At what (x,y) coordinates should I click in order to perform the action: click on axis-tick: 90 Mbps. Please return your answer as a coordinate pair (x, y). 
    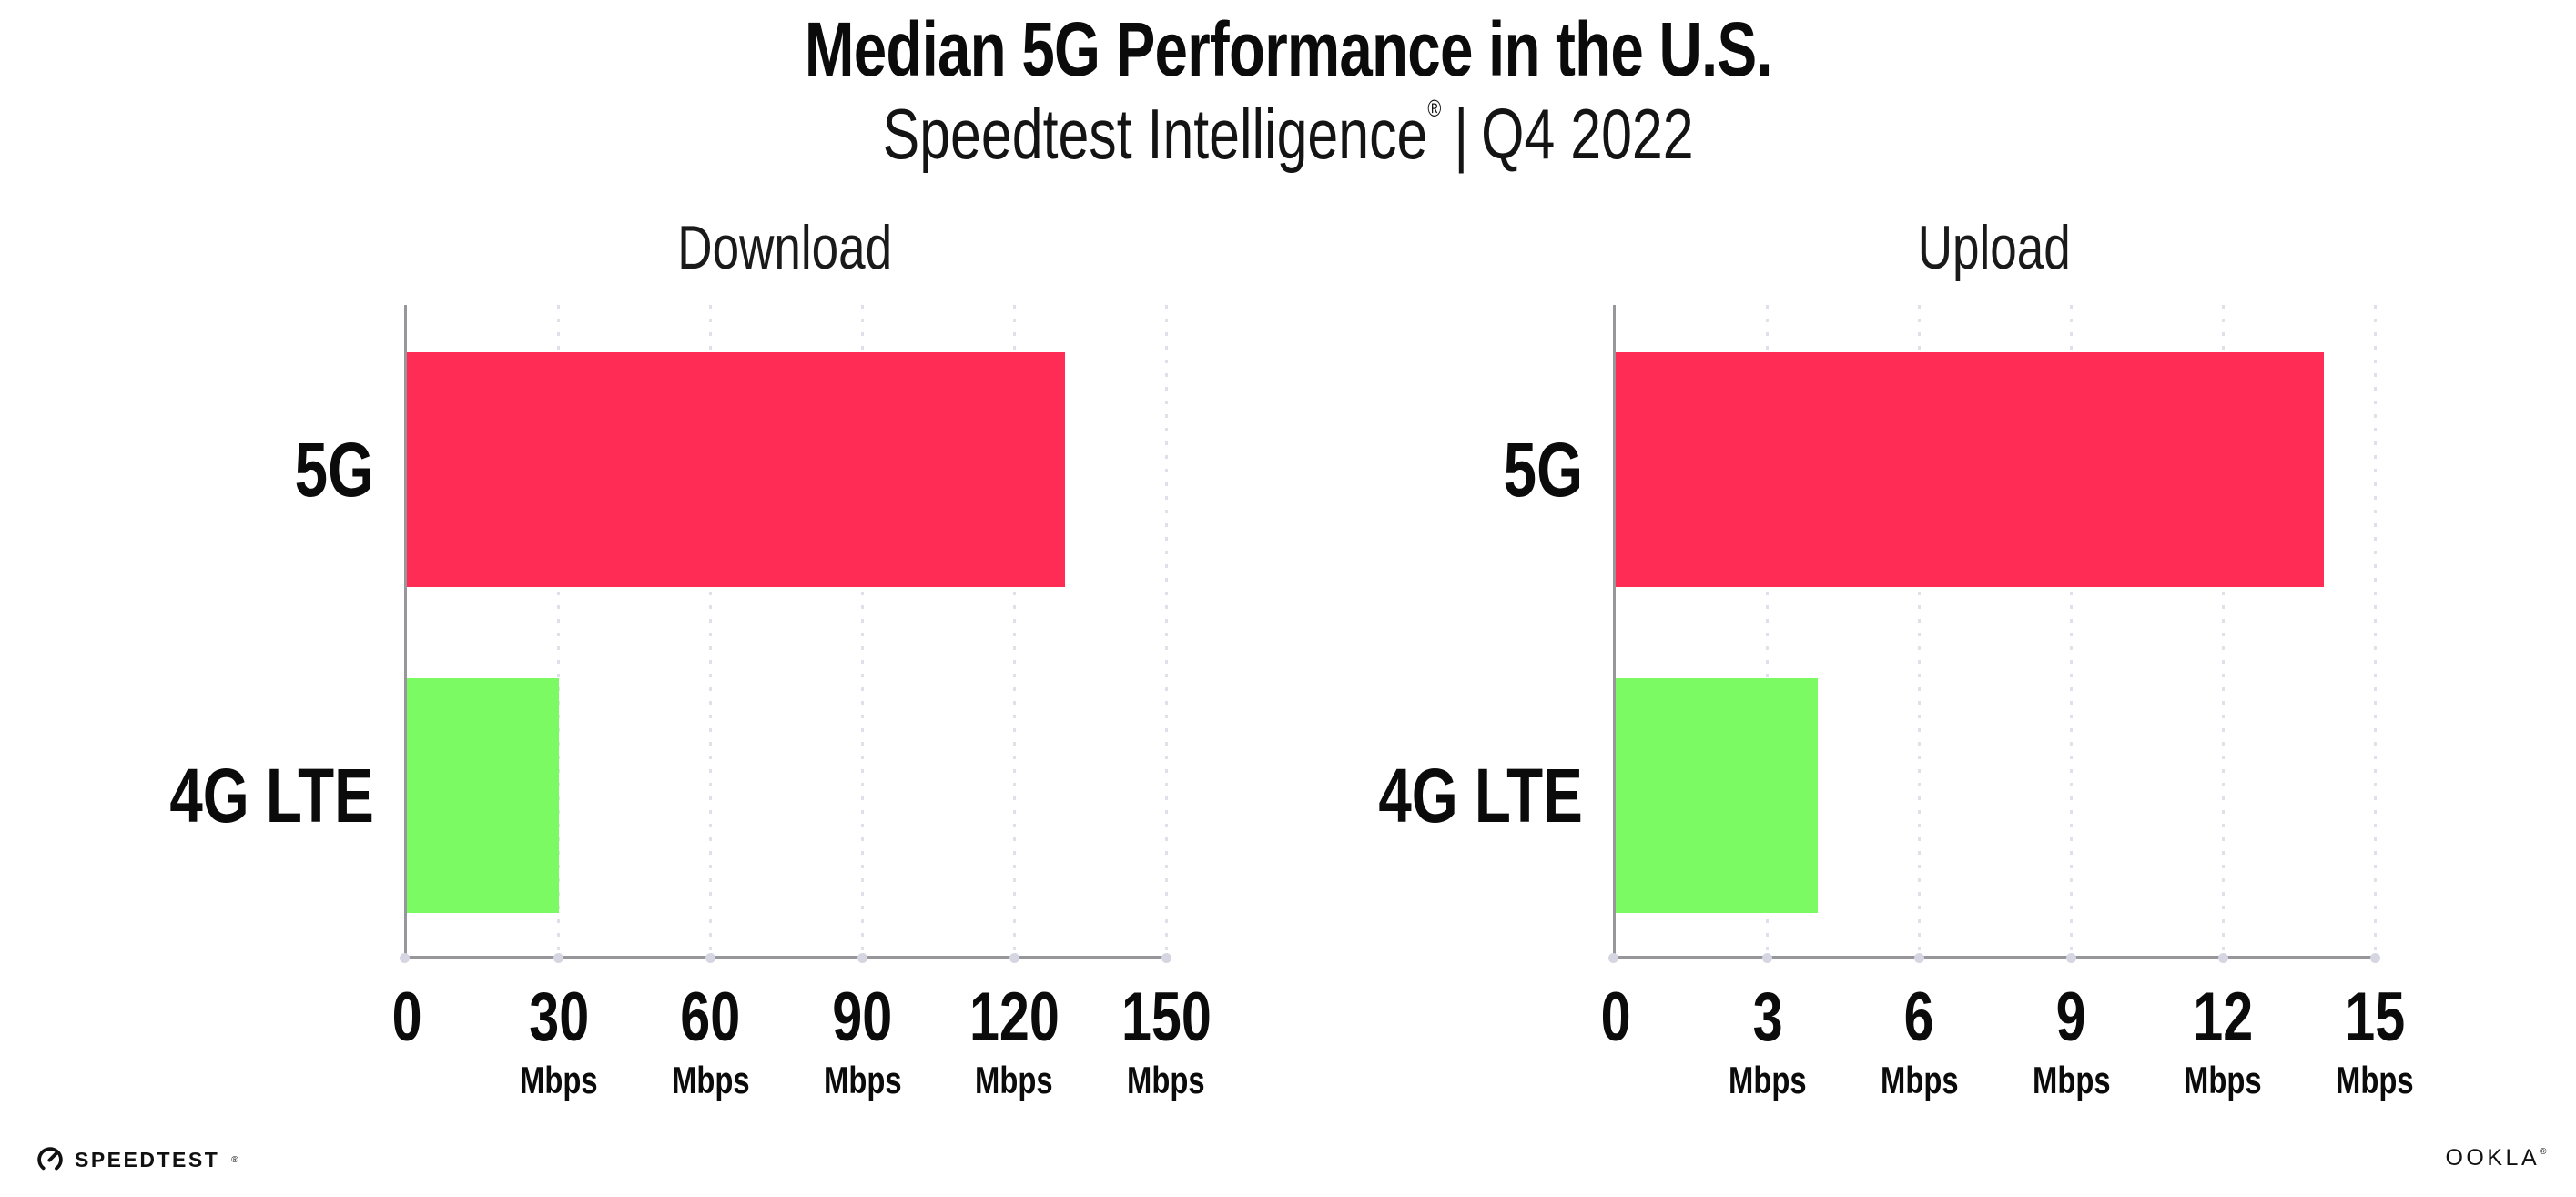
    Looking at the image, I should click on (862, 1041).